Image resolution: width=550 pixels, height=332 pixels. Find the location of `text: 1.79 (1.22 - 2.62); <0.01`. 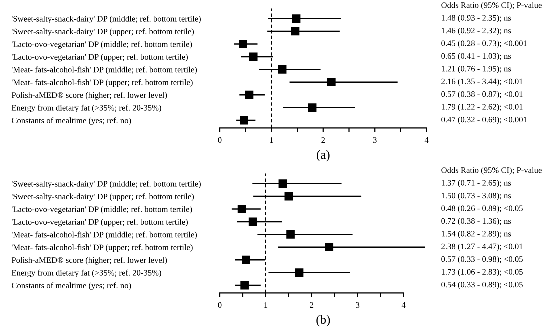

text: 1.79 (1.22 - 2.62); <0.01 is located at coordinates (482, 108).